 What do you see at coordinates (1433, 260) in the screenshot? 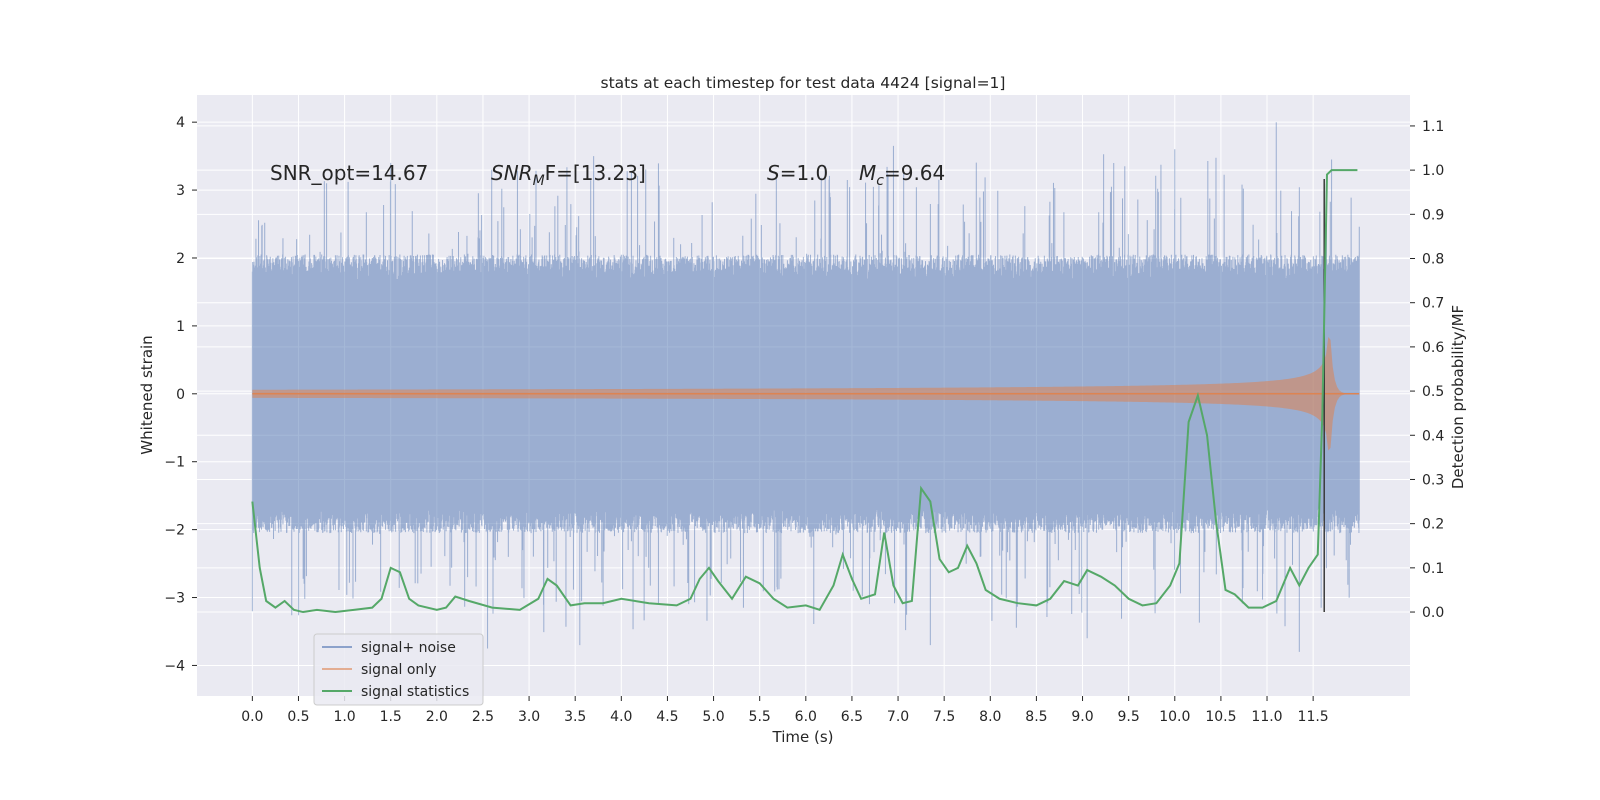
I see `y2-tick-label: 0.8` at bounding box center [1433, 260].